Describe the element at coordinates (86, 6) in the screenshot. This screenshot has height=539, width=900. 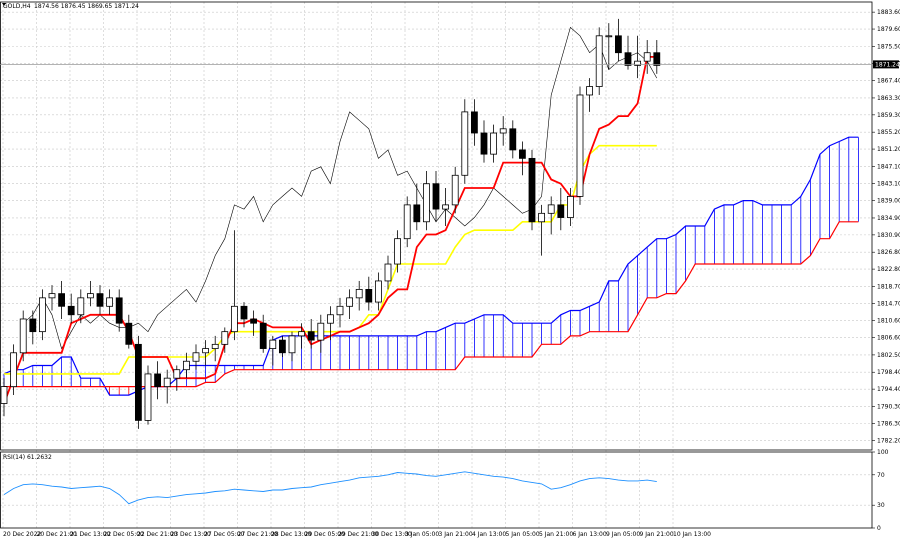
I see `ohlc-label: 1874.56 1876.45 1869.65 1871.24` at that location.